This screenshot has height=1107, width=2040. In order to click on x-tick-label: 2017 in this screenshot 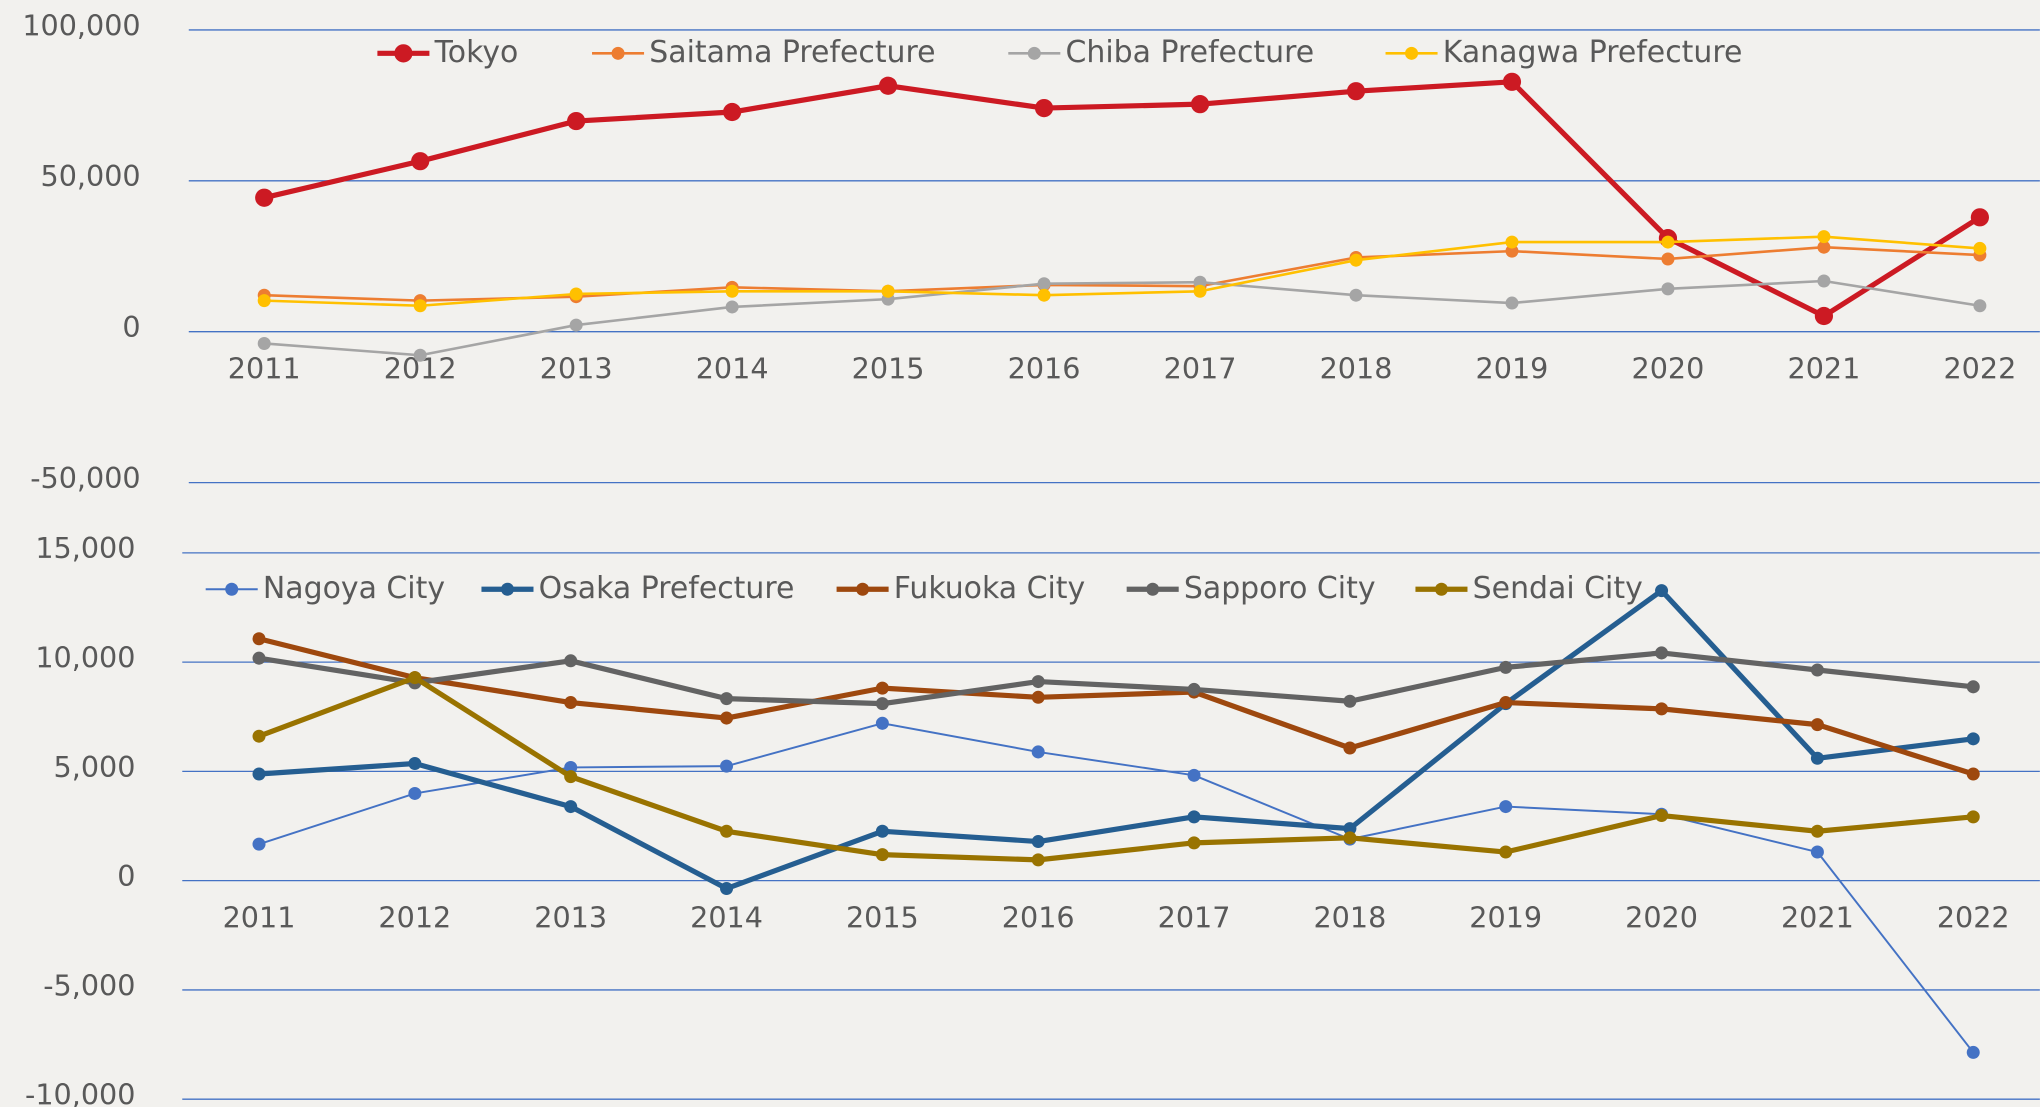, I will do `click(1200, 369)`.